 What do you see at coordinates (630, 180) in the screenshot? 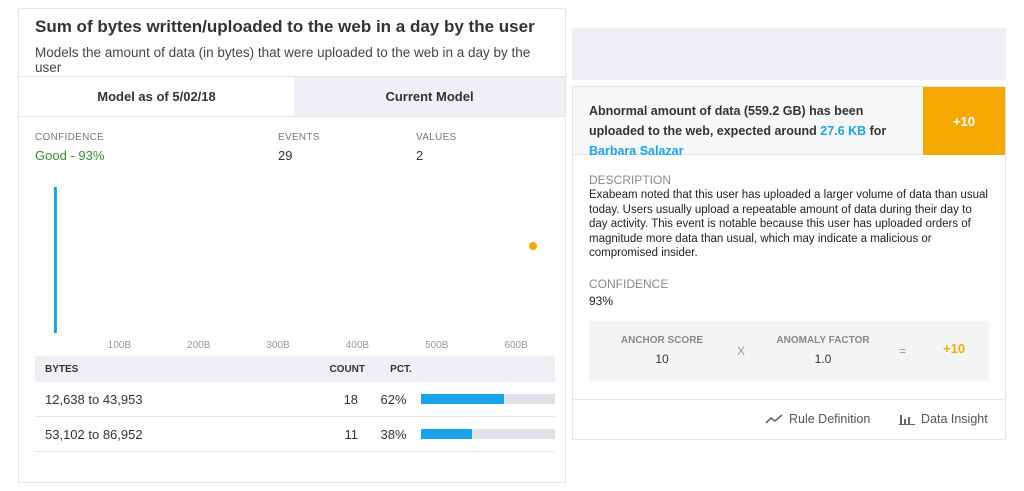
I see `description-label: DESCRIPTION` at bounding box center [630, 180].